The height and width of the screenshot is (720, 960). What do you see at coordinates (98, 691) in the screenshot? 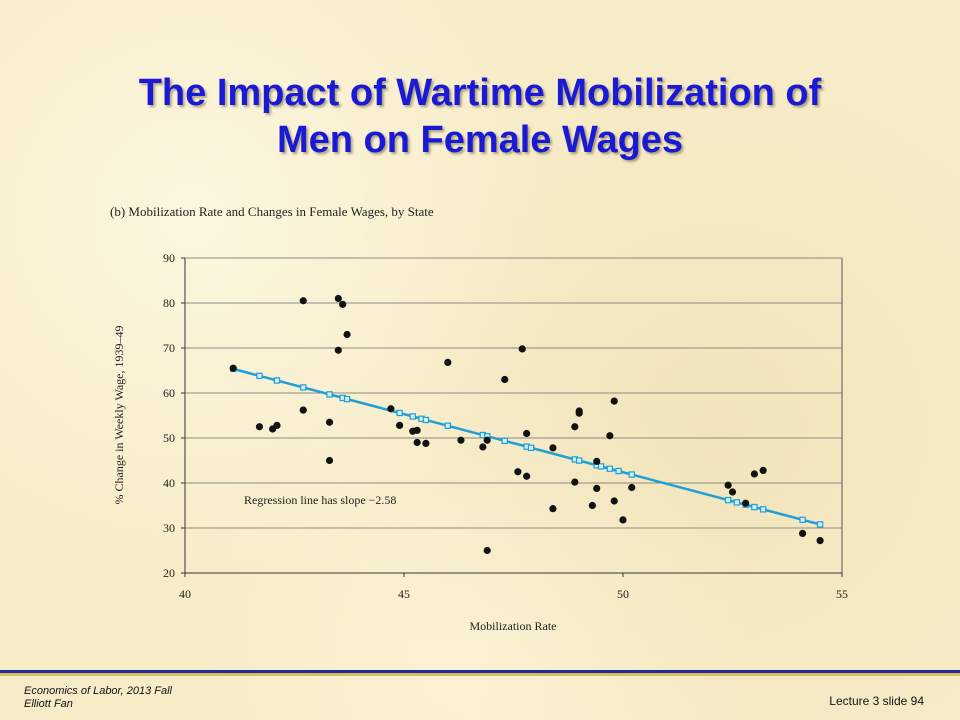
I see `footer-course: Economics of Labor, 2013 Fall` at bounding box center [98, 691].